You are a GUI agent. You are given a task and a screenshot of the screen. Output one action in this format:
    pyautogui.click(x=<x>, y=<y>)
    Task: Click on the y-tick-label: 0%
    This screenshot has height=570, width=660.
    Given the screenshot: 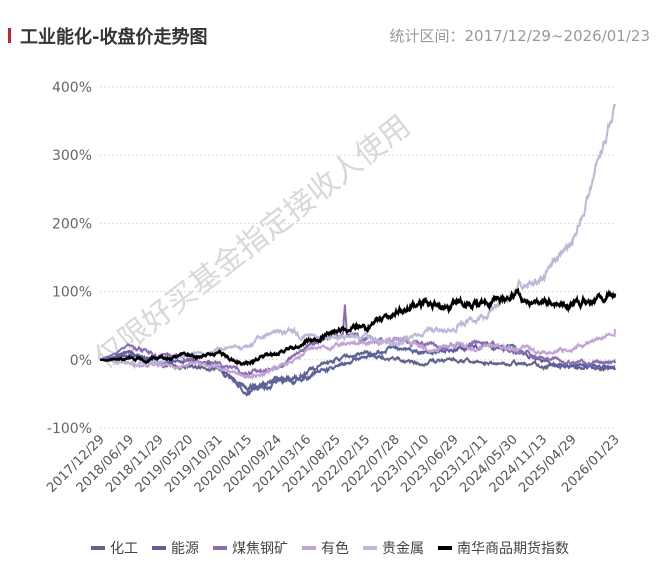 What is the action you would take?
    pyautogui.click(x=81, y=361)
    